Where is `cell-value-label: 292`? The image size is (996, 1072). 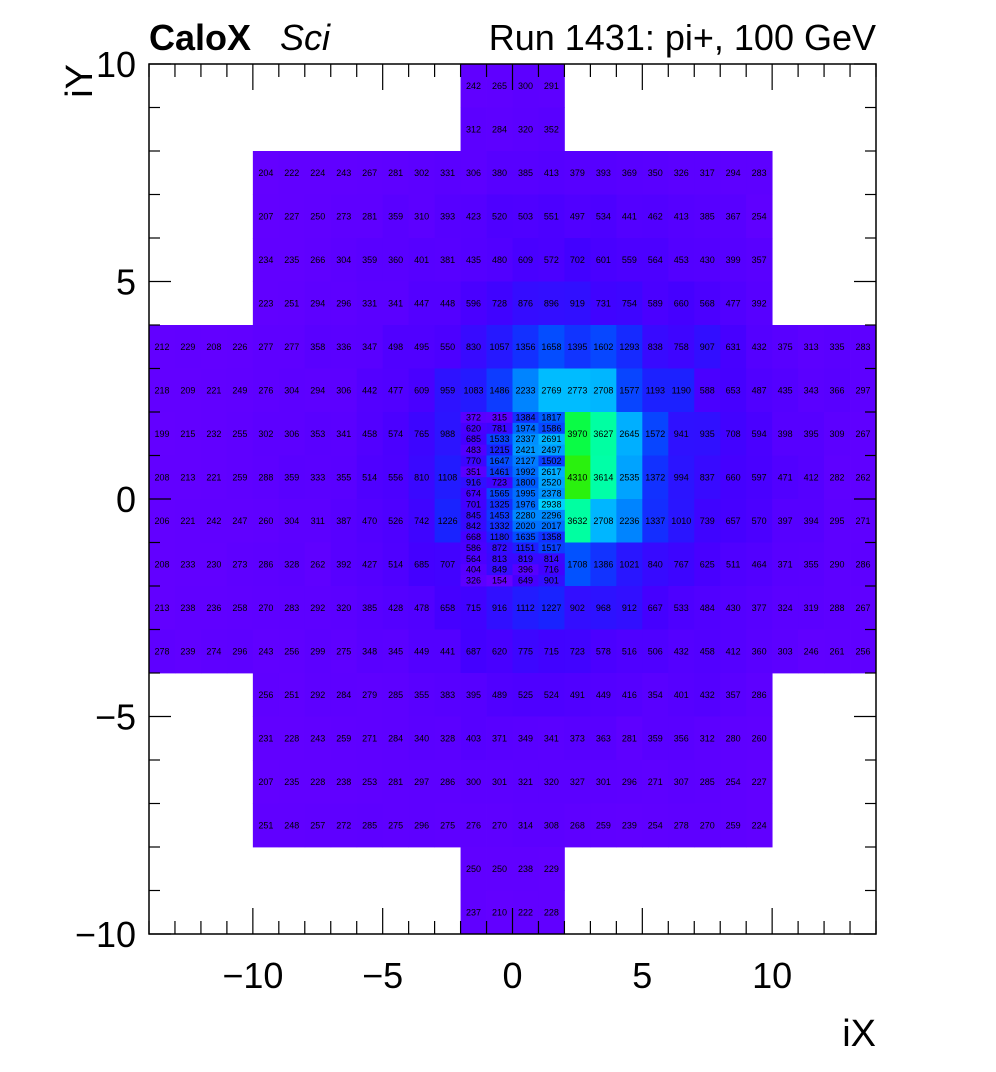
cell-value-label: 292 is located at coordinates (317, 695).